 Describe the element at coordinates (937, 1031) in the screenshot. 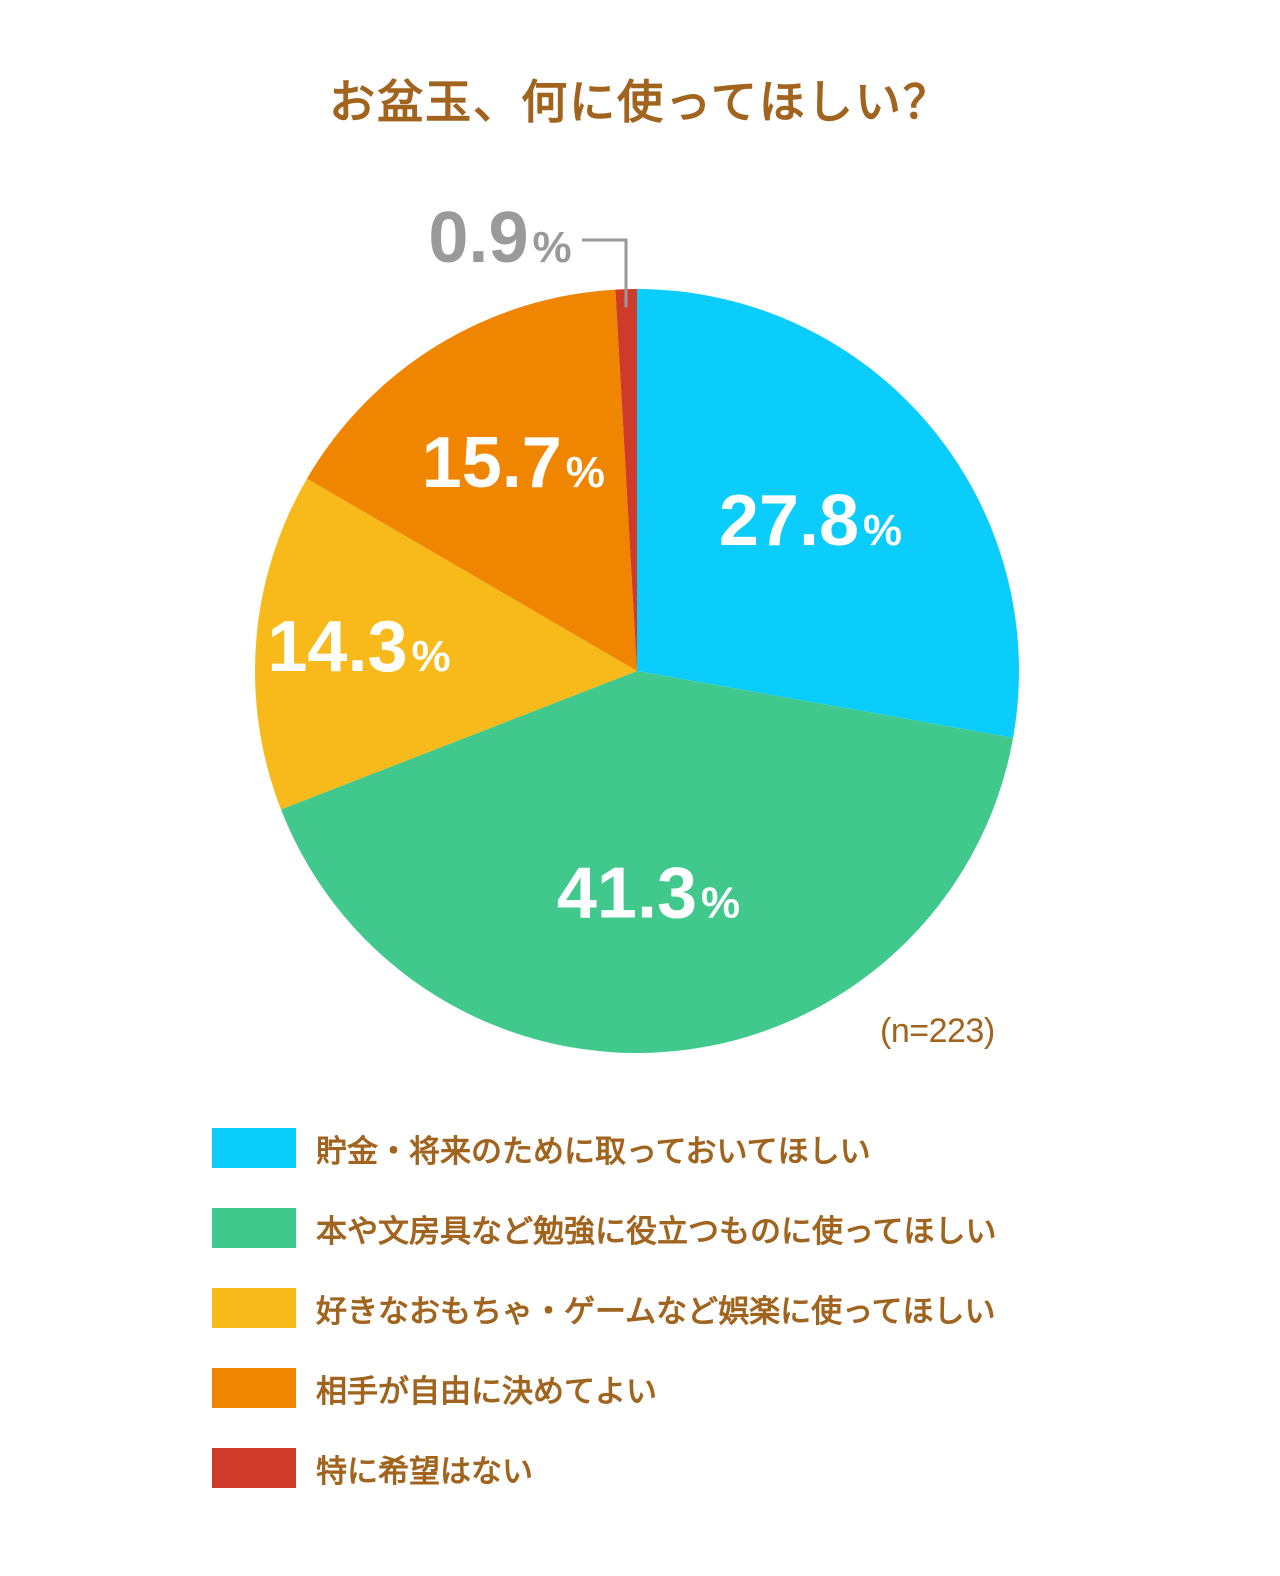

I see `sample-size-note: (n=223)` at that location.